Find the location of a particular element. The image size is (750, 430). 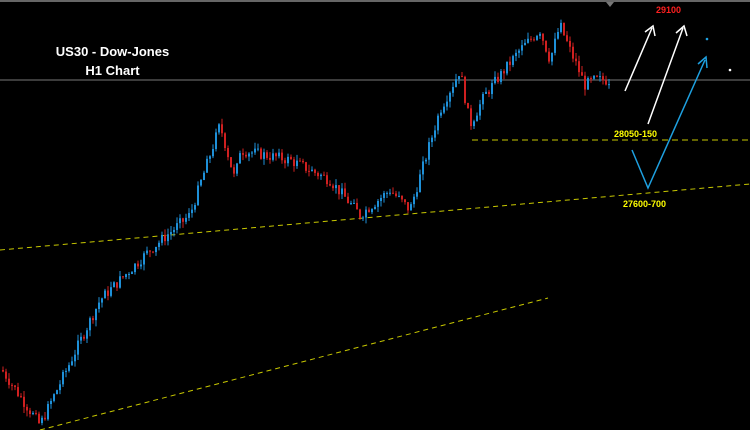

scroll-marker-icon is located at coordinates (610, 4).